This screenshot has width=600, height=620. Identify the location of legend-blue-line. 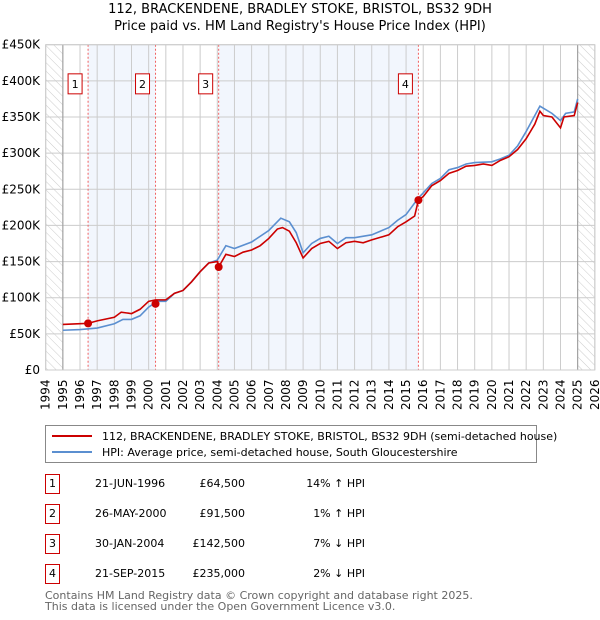
(72, 452).